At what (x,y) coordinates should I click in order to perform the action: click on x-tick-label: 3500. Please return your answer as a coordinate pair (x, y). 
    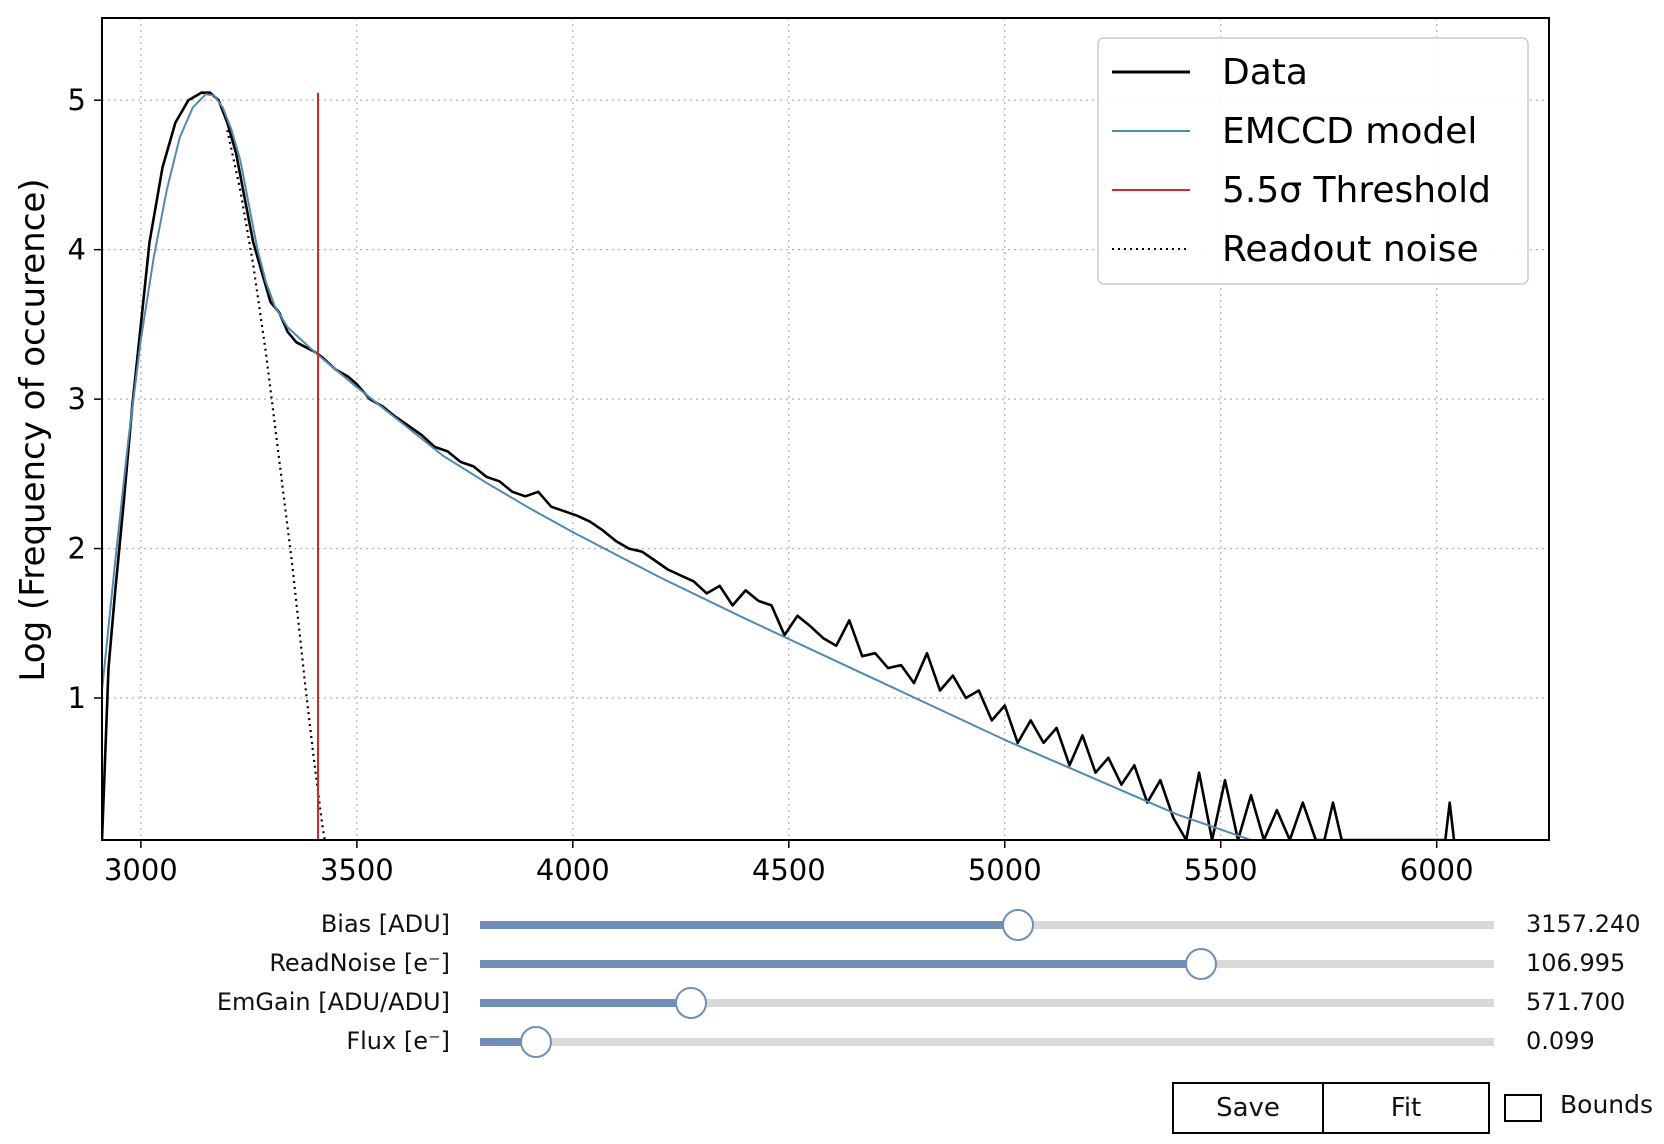
    Looking at the image, I should click on (357, 870).